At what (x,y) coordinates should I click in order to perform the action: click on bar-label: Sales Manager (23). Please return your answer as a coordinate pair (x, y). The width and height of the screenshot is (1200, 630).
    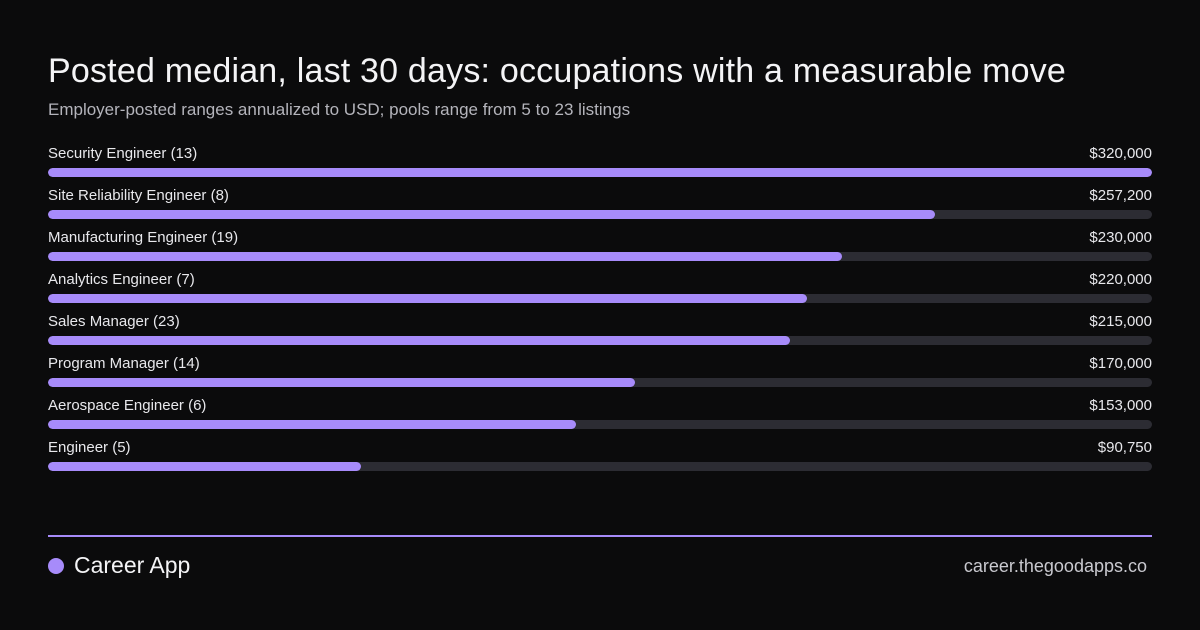
    Looking at the image, I should click on (114, 321).